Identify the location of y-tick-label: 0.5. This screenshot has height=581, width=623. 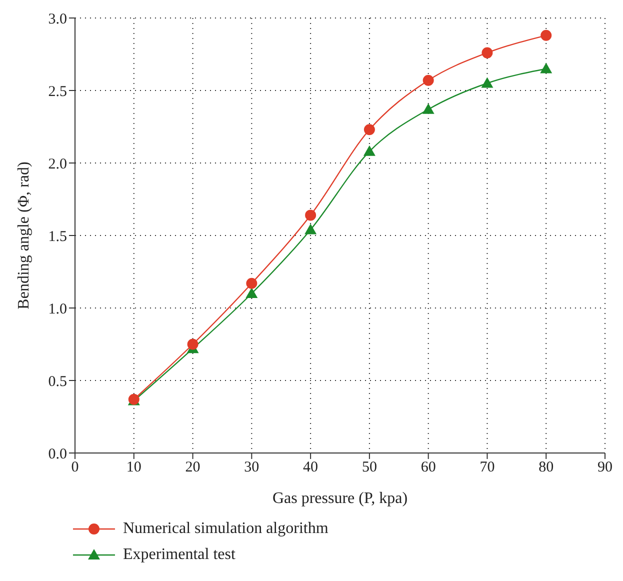
(57, 382).